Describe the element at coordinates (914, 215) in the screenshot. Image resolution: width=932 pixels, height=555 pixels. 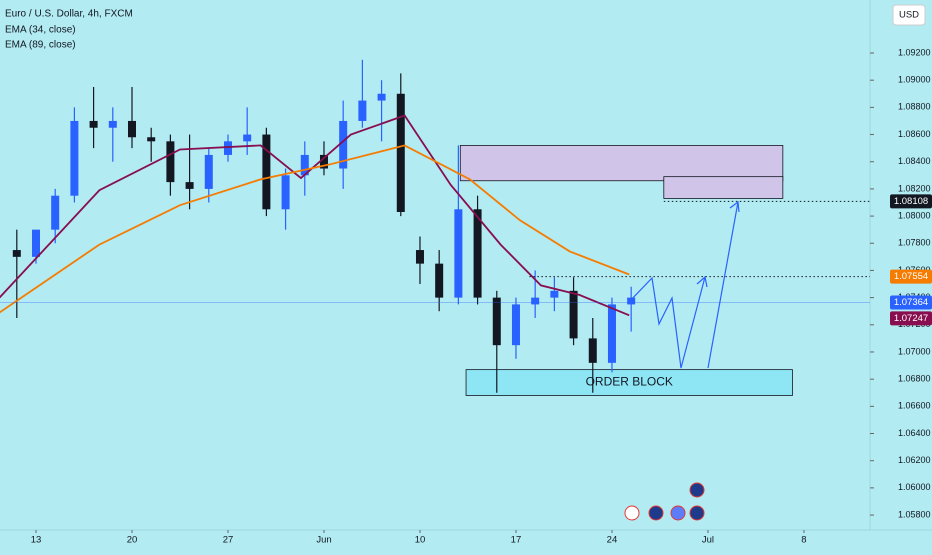
I see `y-tick-label: 1.08000` at that location.